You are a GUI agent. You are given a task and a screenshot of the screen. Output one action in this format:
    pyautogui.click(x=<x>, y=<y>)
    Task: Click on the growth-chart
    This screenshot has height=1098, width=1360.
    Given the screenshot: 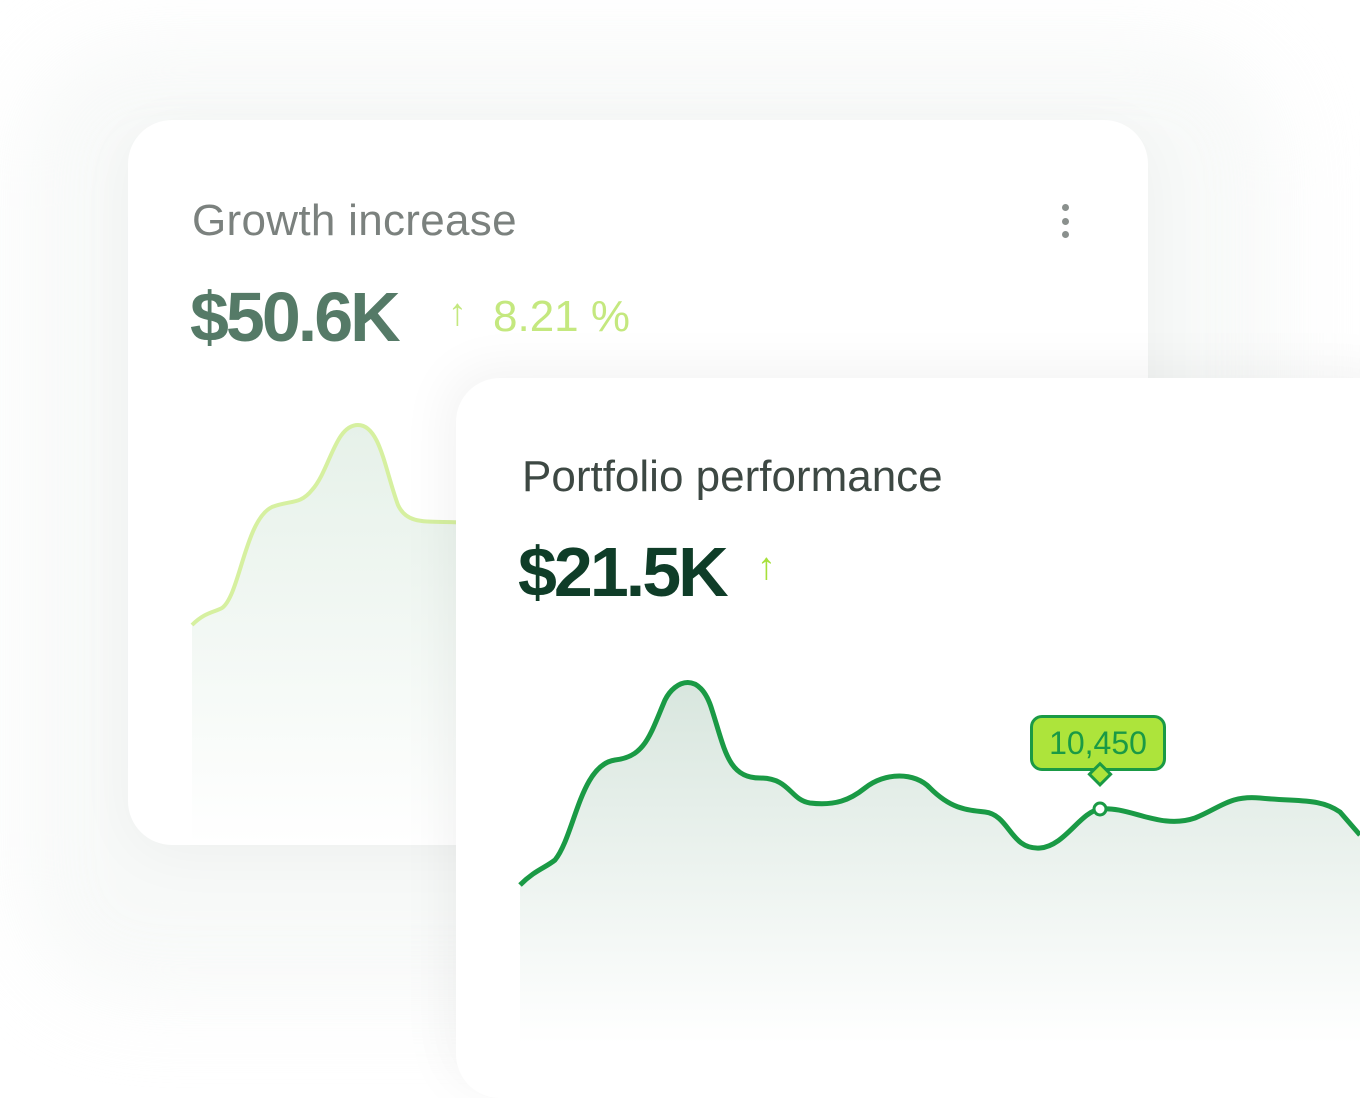 What is the action you would take?
    pyautogui.click(x=330, y=633)
    